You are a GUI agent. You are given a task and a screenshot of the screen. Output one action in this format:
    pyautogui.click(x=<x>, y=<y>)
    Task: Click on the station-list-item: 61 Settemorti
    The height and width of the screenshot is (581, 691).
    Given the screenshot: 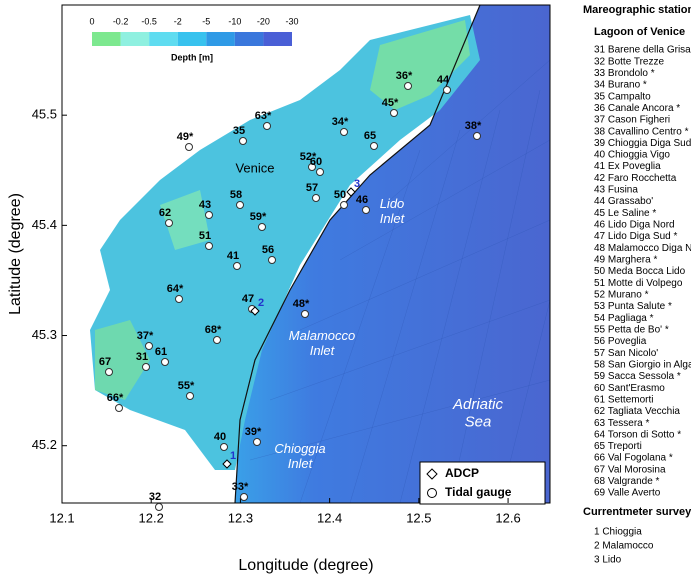 What is the action you would take?
    pyautogui.click(x=623, y=399)
    